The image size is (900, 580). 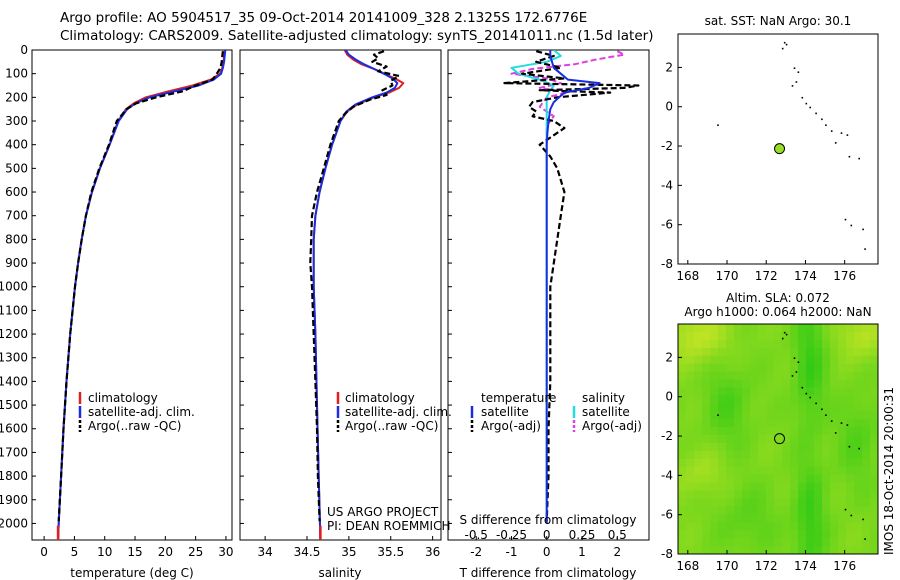 What do you see at coordinates (545, 547) in the screenshot?
I see `t-difference-ticks: -2 -1 0 1 2` at bounding box center [545, 547].